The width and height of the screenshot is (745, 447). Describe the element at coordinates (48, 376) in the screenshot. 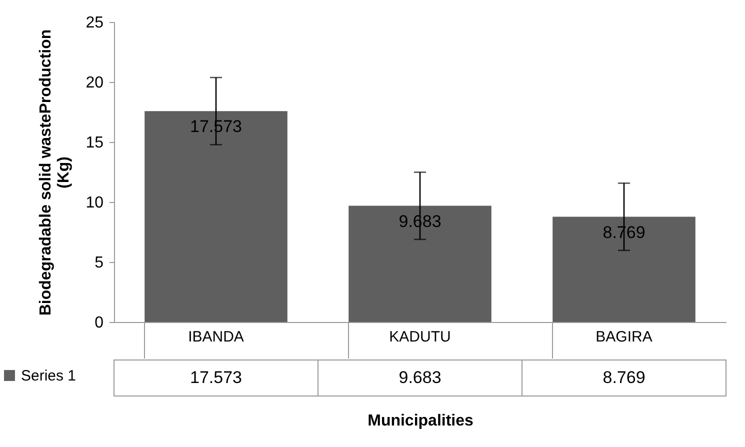

I see `legend-label: Series 1` at that location.